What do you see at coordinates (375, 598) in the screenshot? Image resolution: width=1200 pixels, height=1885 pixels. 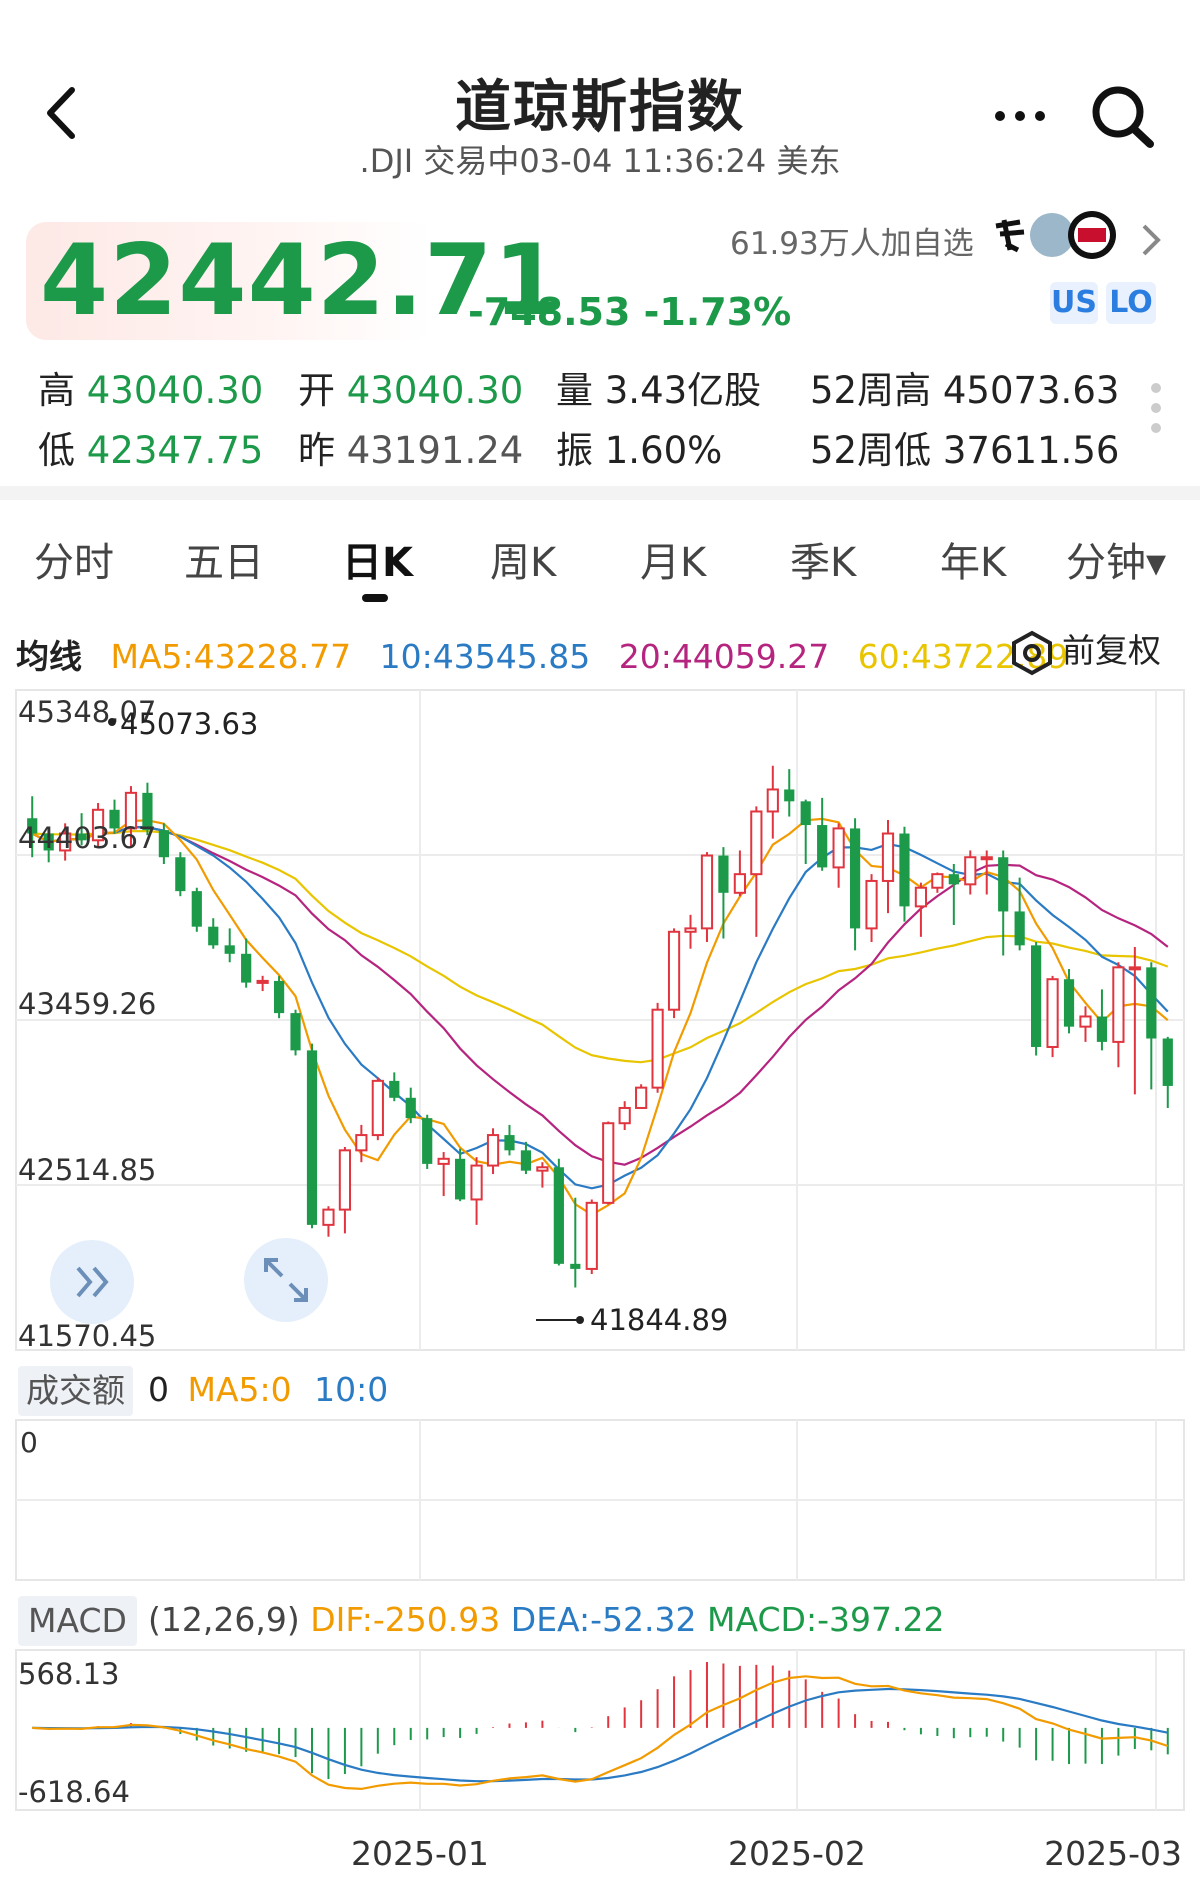 I see `active-tab-indicator` at bounding box center [375, 598].